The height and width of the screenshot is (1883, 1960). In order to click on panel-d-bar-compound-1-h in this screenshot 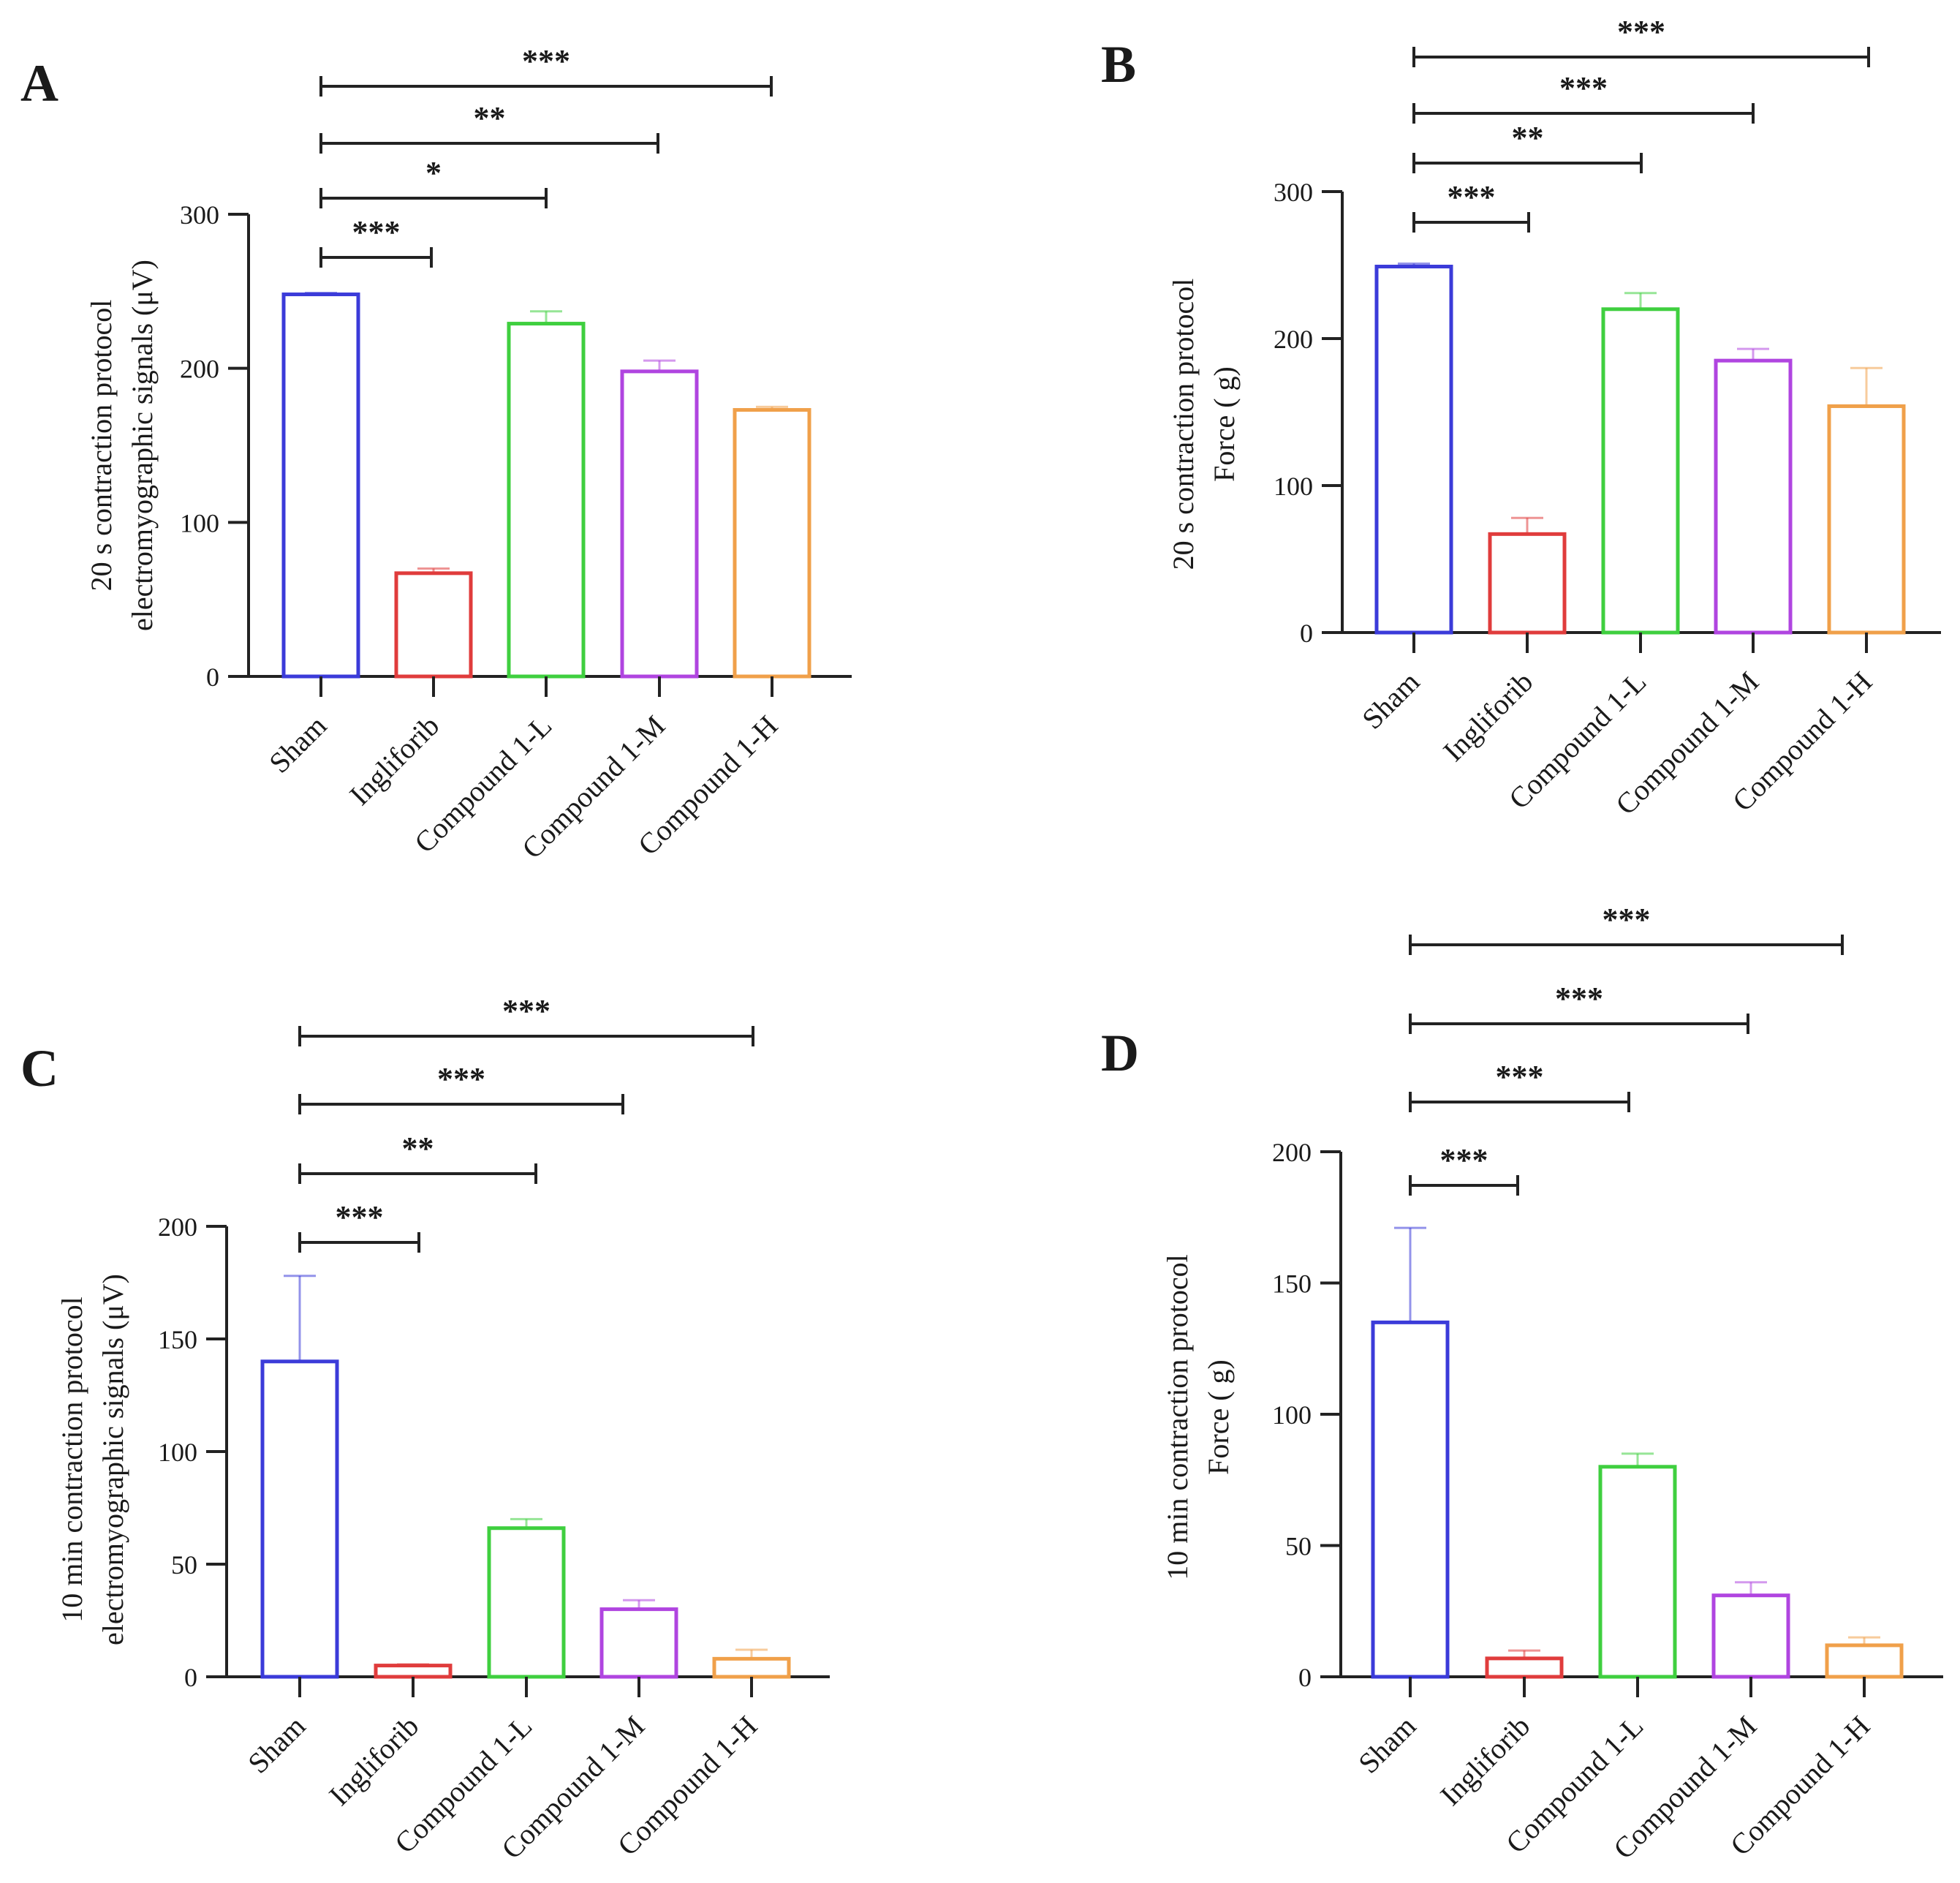, I will do `click(1864, 1661)`.